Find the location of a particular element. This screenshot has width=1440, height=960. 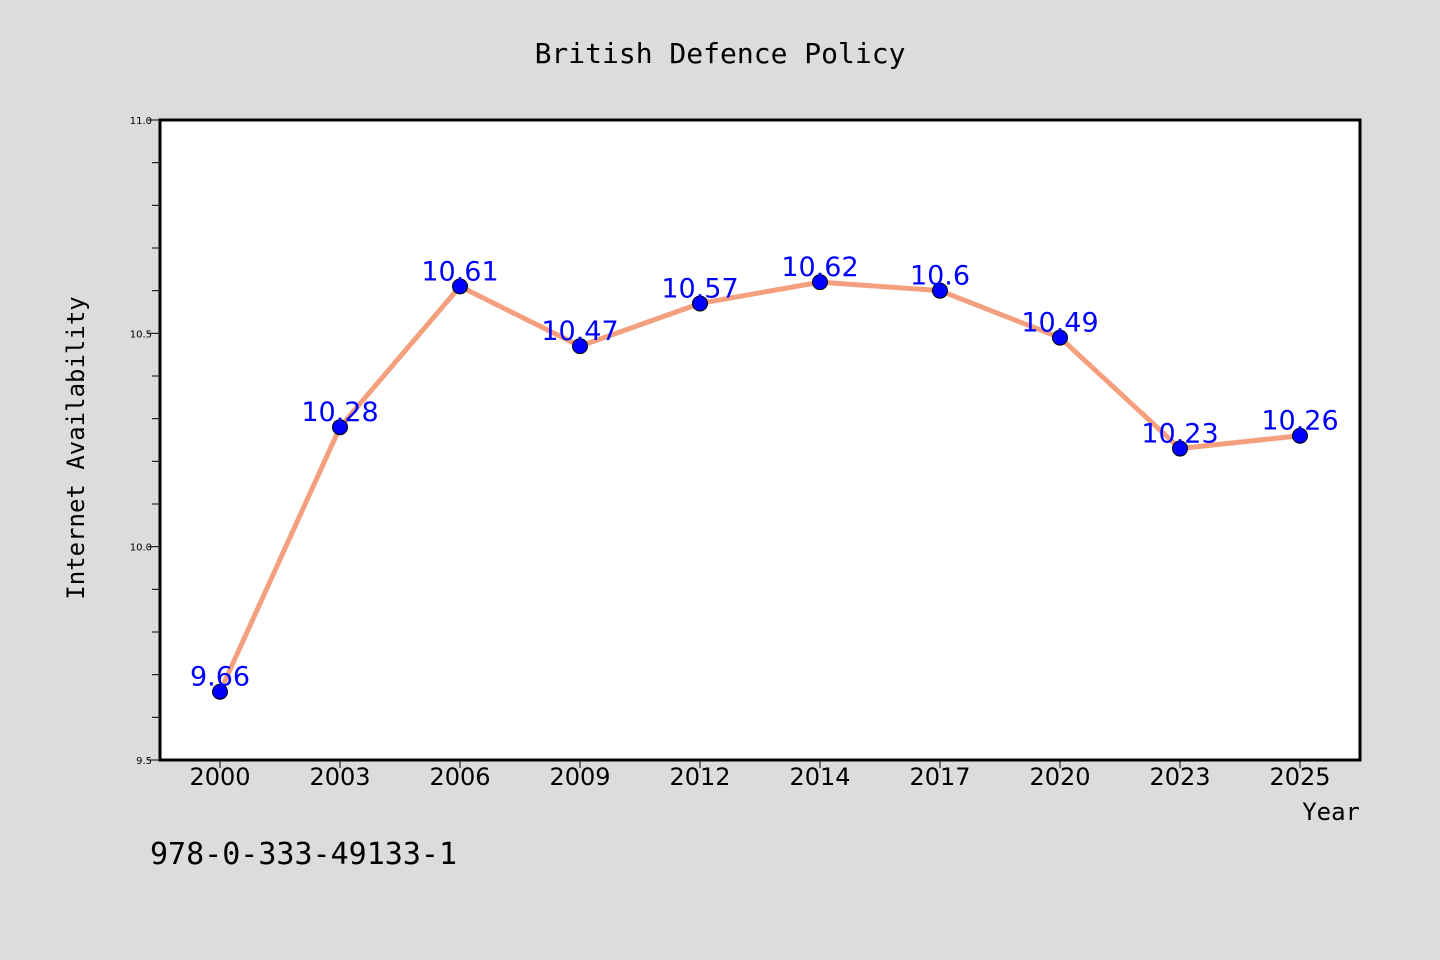

data-label: 10.6 is located at coordinates (940, 276).